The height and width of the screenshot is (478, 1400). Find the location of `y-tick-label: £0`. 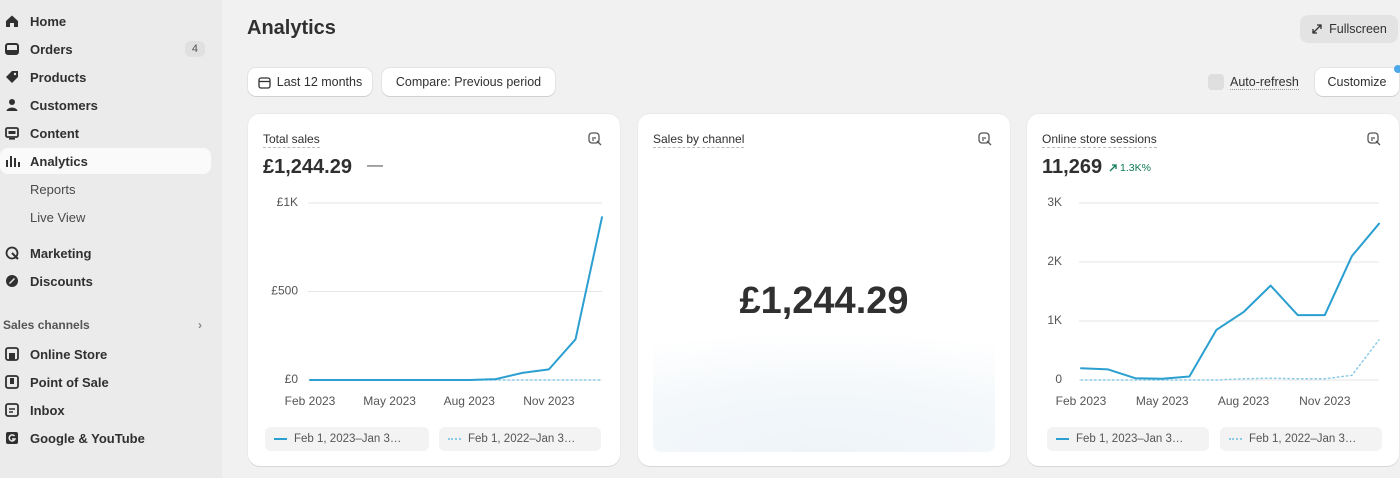

y-tick-label: £0 is located at coordinates (292, 379).